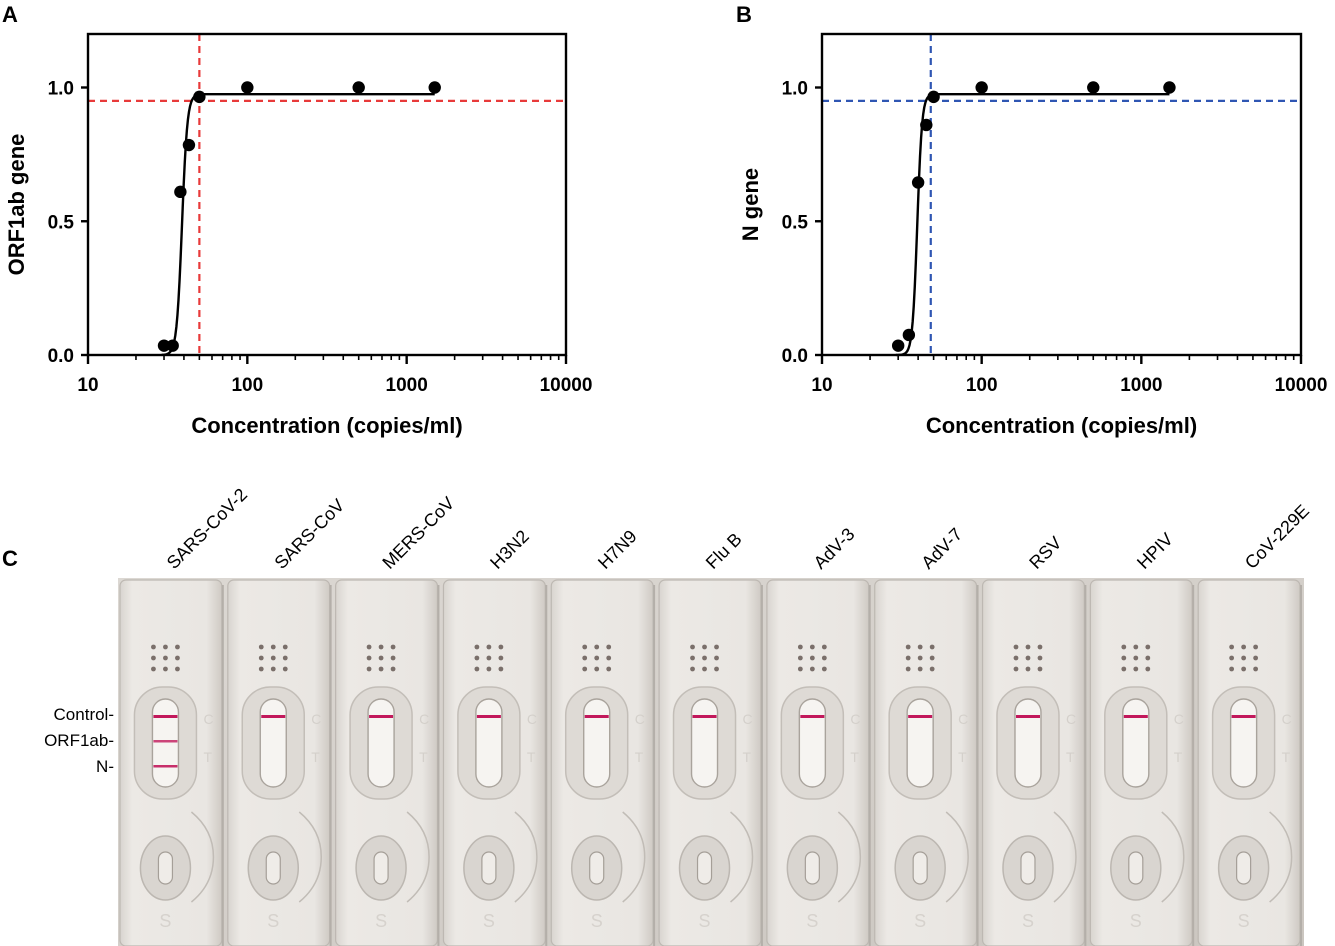  I want to click on row-label-control: Control-, so click(84, 714).